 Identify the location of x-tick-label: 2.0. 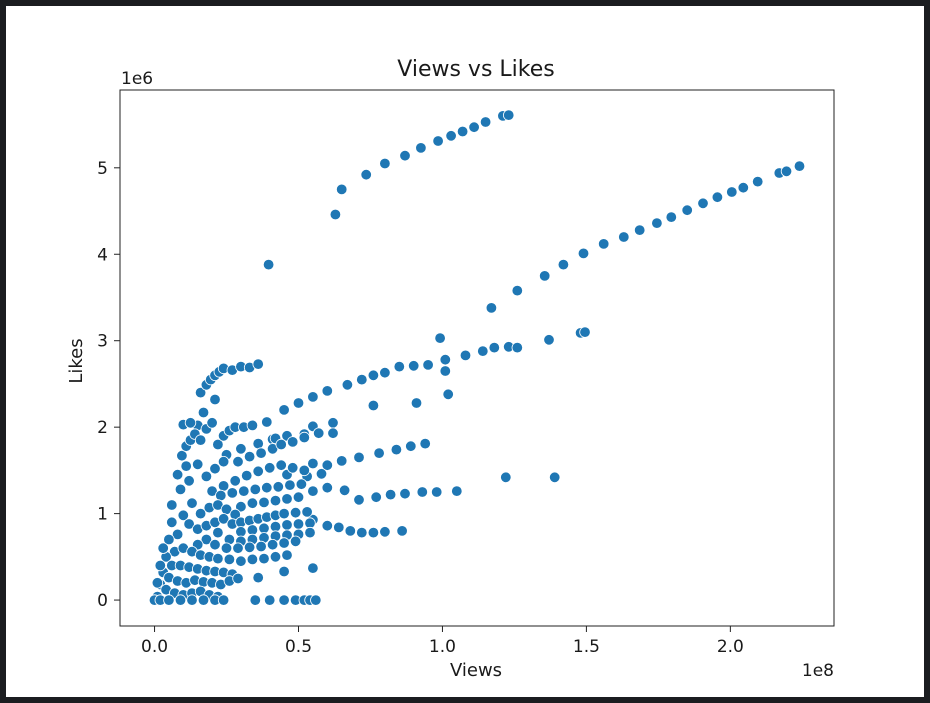
(730, 647).